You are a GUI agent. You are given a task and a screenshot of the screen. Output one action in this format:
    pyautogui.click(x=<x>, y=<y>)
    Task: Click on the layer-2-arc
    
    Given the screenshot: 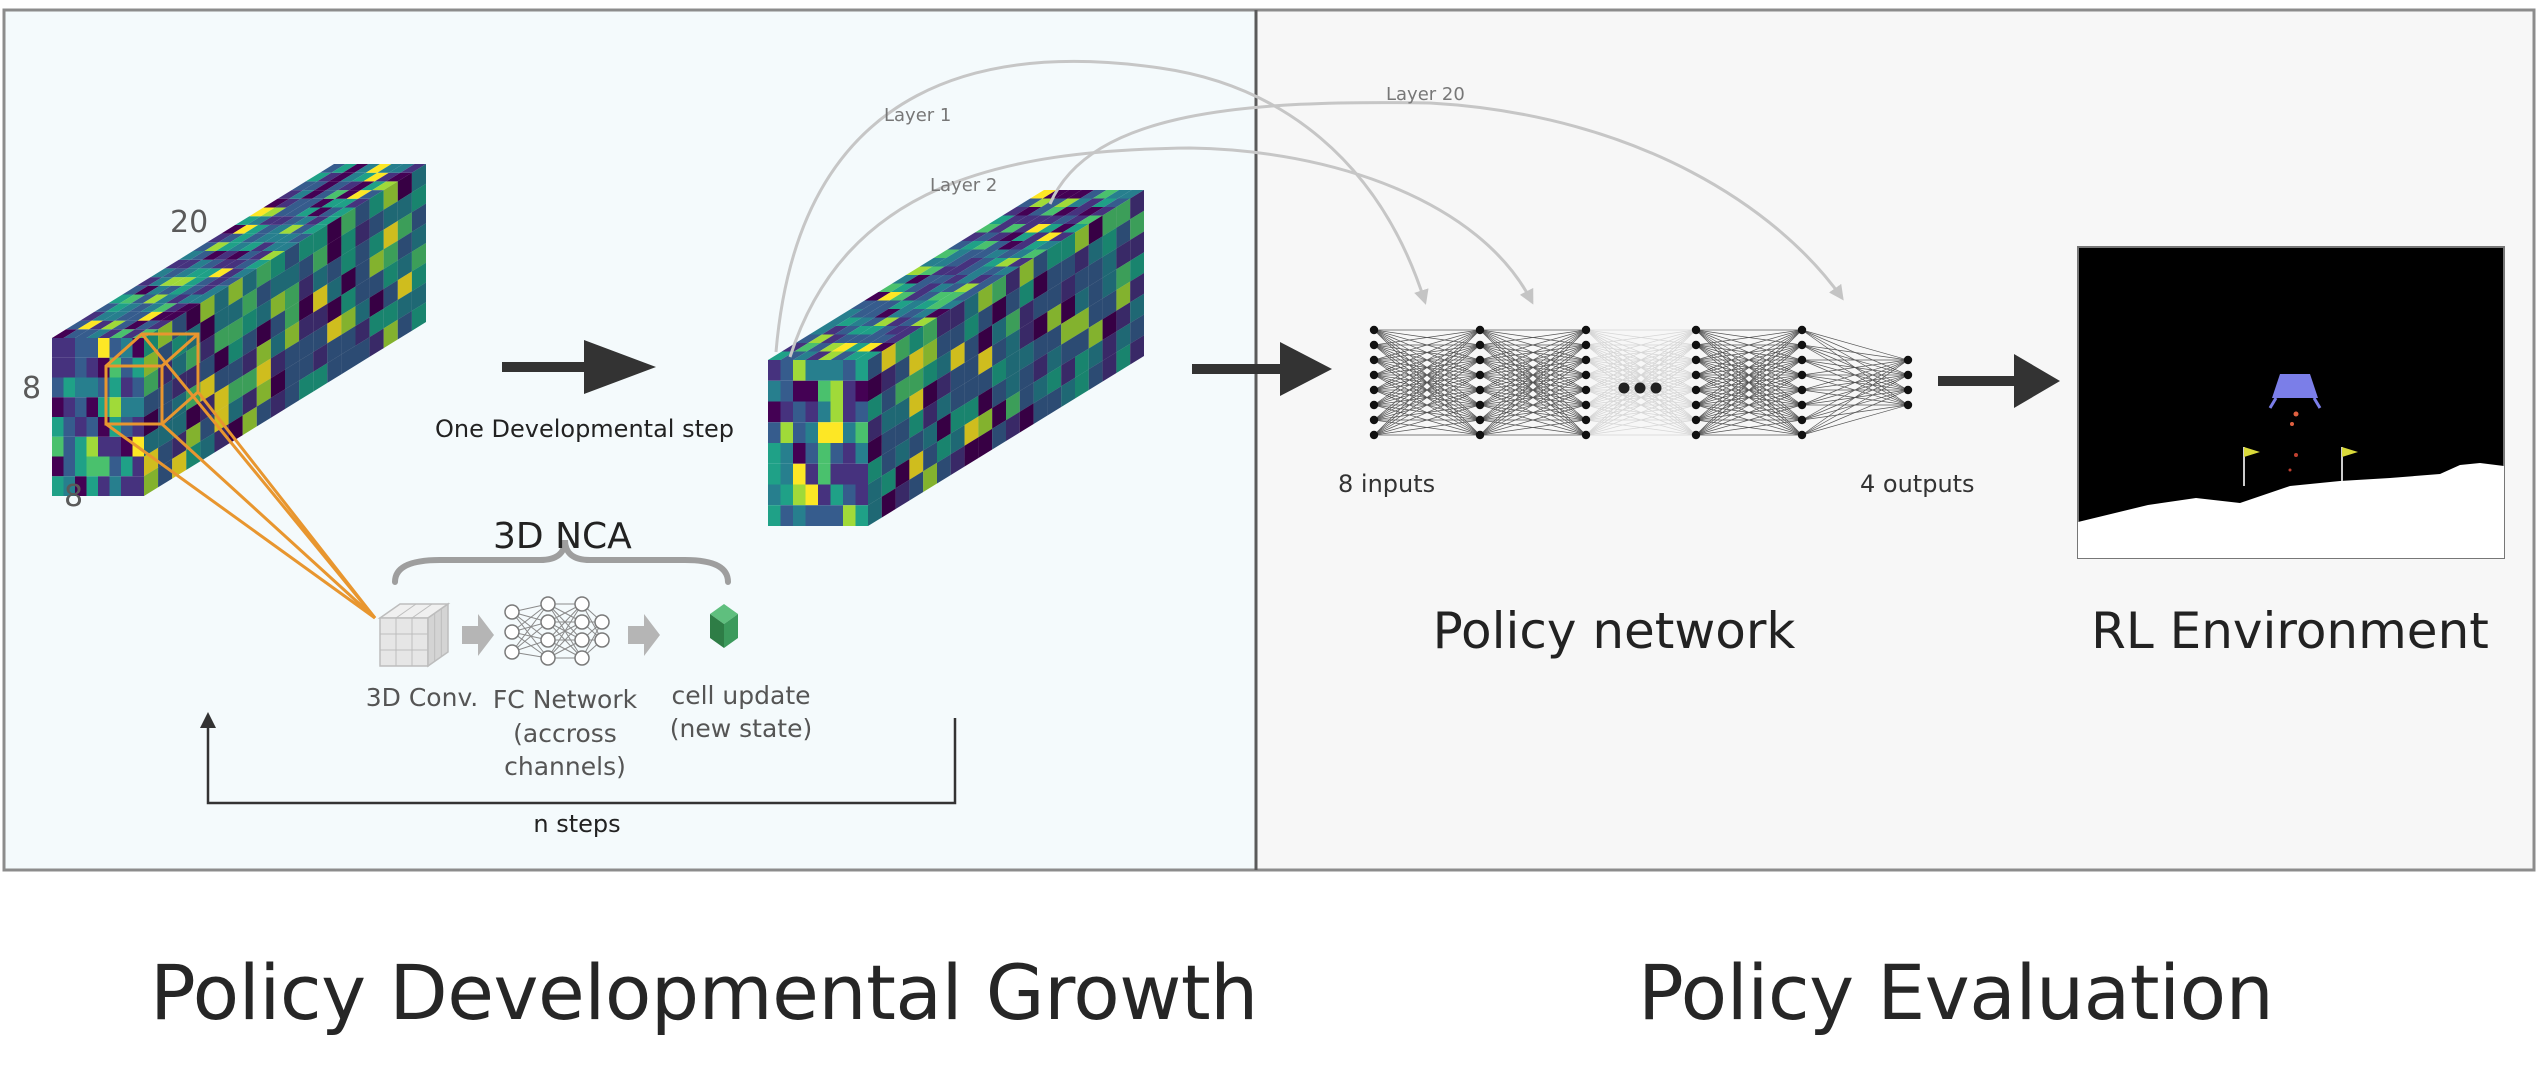 What is the action you would take?
    pyautogui.click(x=1161, y=252)
    